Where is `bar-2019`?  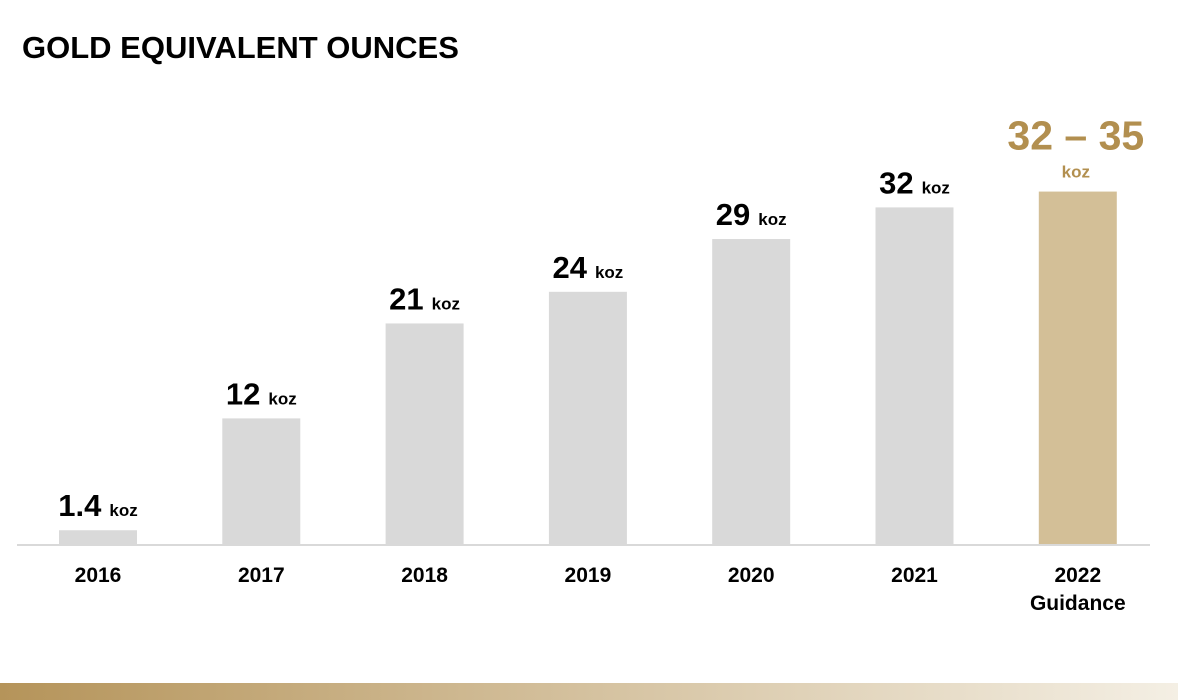 bar-2019 is located at coordinates (587, 418).